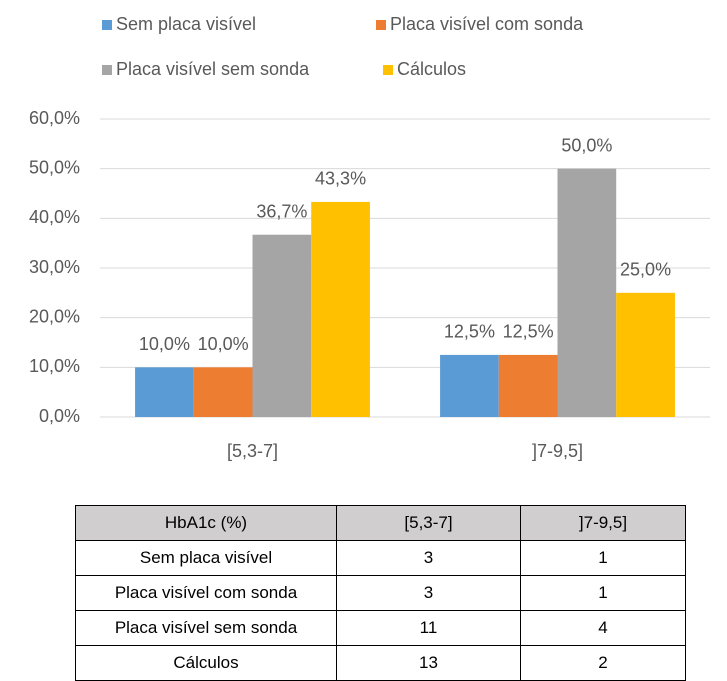  Describe the element at coordinates (186, 24) in the screenshot. I see `legend-label: Sem placa visível` at that location.